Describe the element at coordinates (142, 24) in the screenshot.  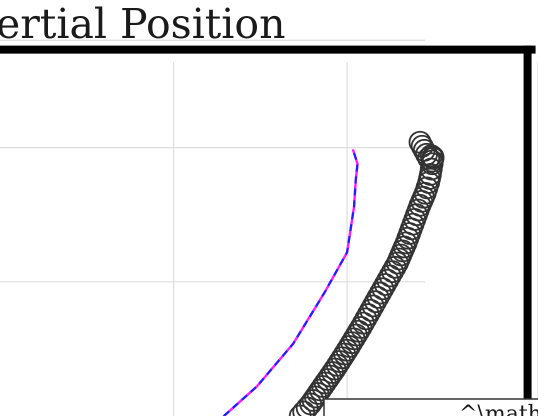
I see `chart-title: ertial Position` at that location.